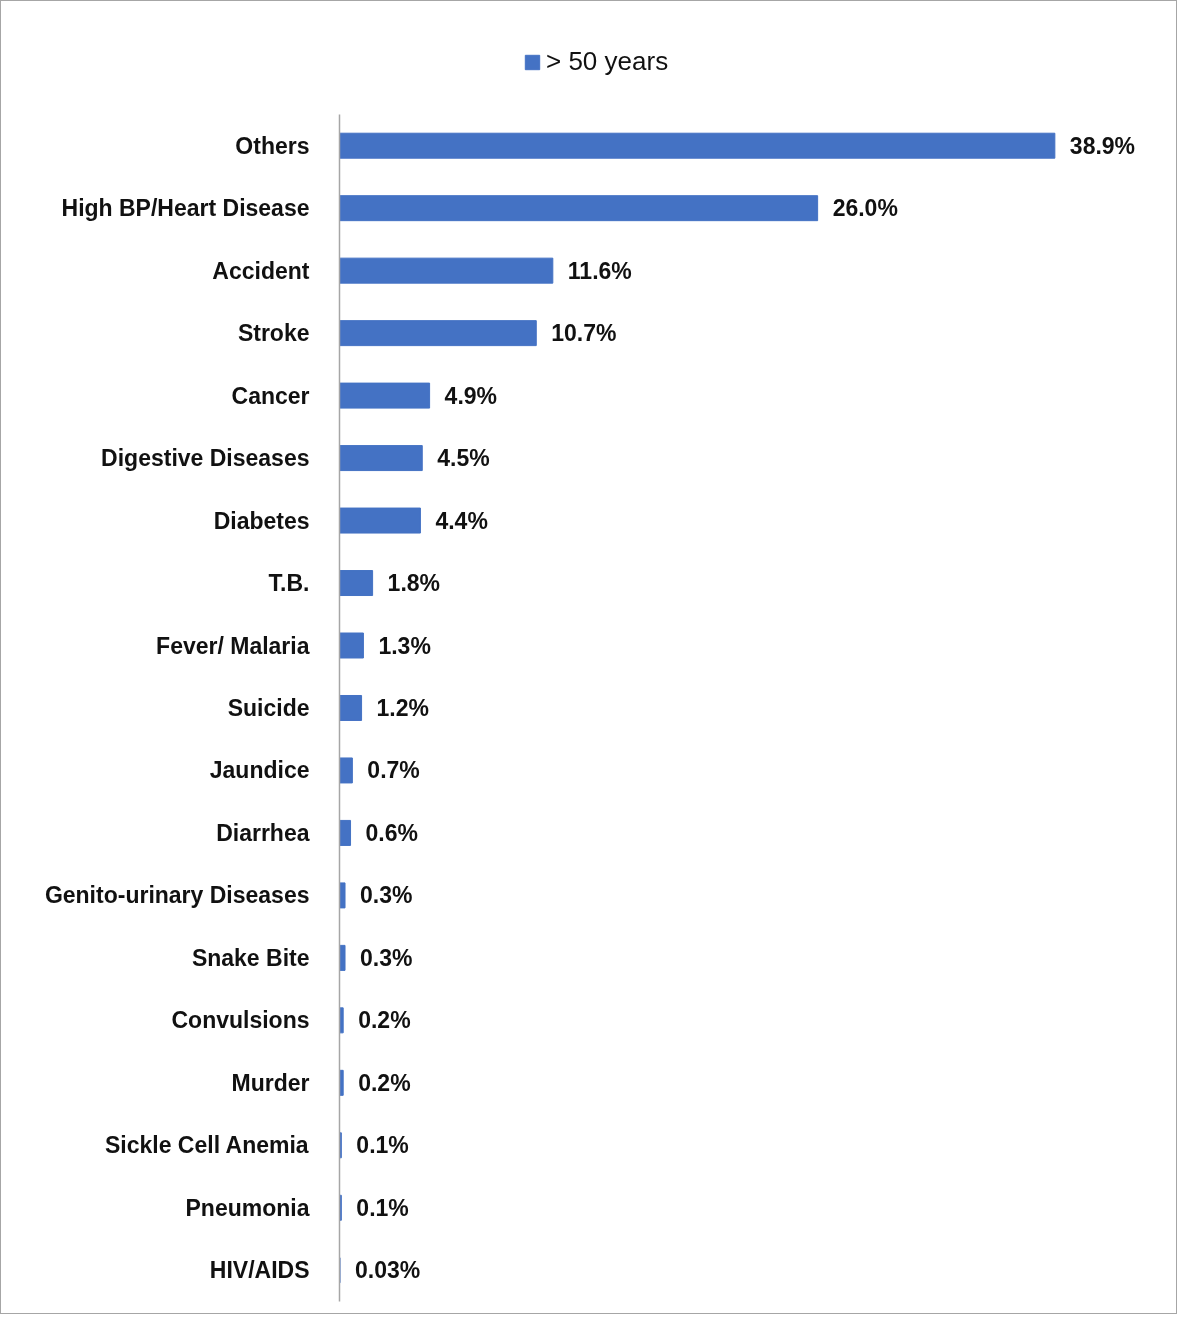 The height and width of the screenshot is (1322, 1187). What do you see at coordinates (206, 1145) in the screenshot?
I see `y-tick-label: Sickle Cell Anemia` at bounding box center [206, 1145].